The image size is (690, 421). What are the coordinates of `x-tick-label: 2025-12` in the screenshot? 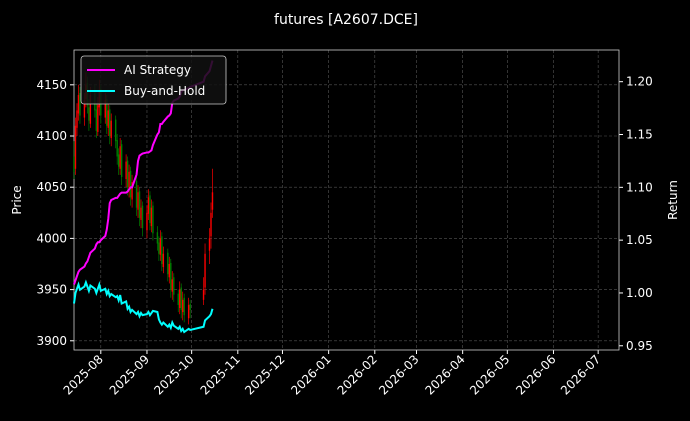 It's located at (264, 374).